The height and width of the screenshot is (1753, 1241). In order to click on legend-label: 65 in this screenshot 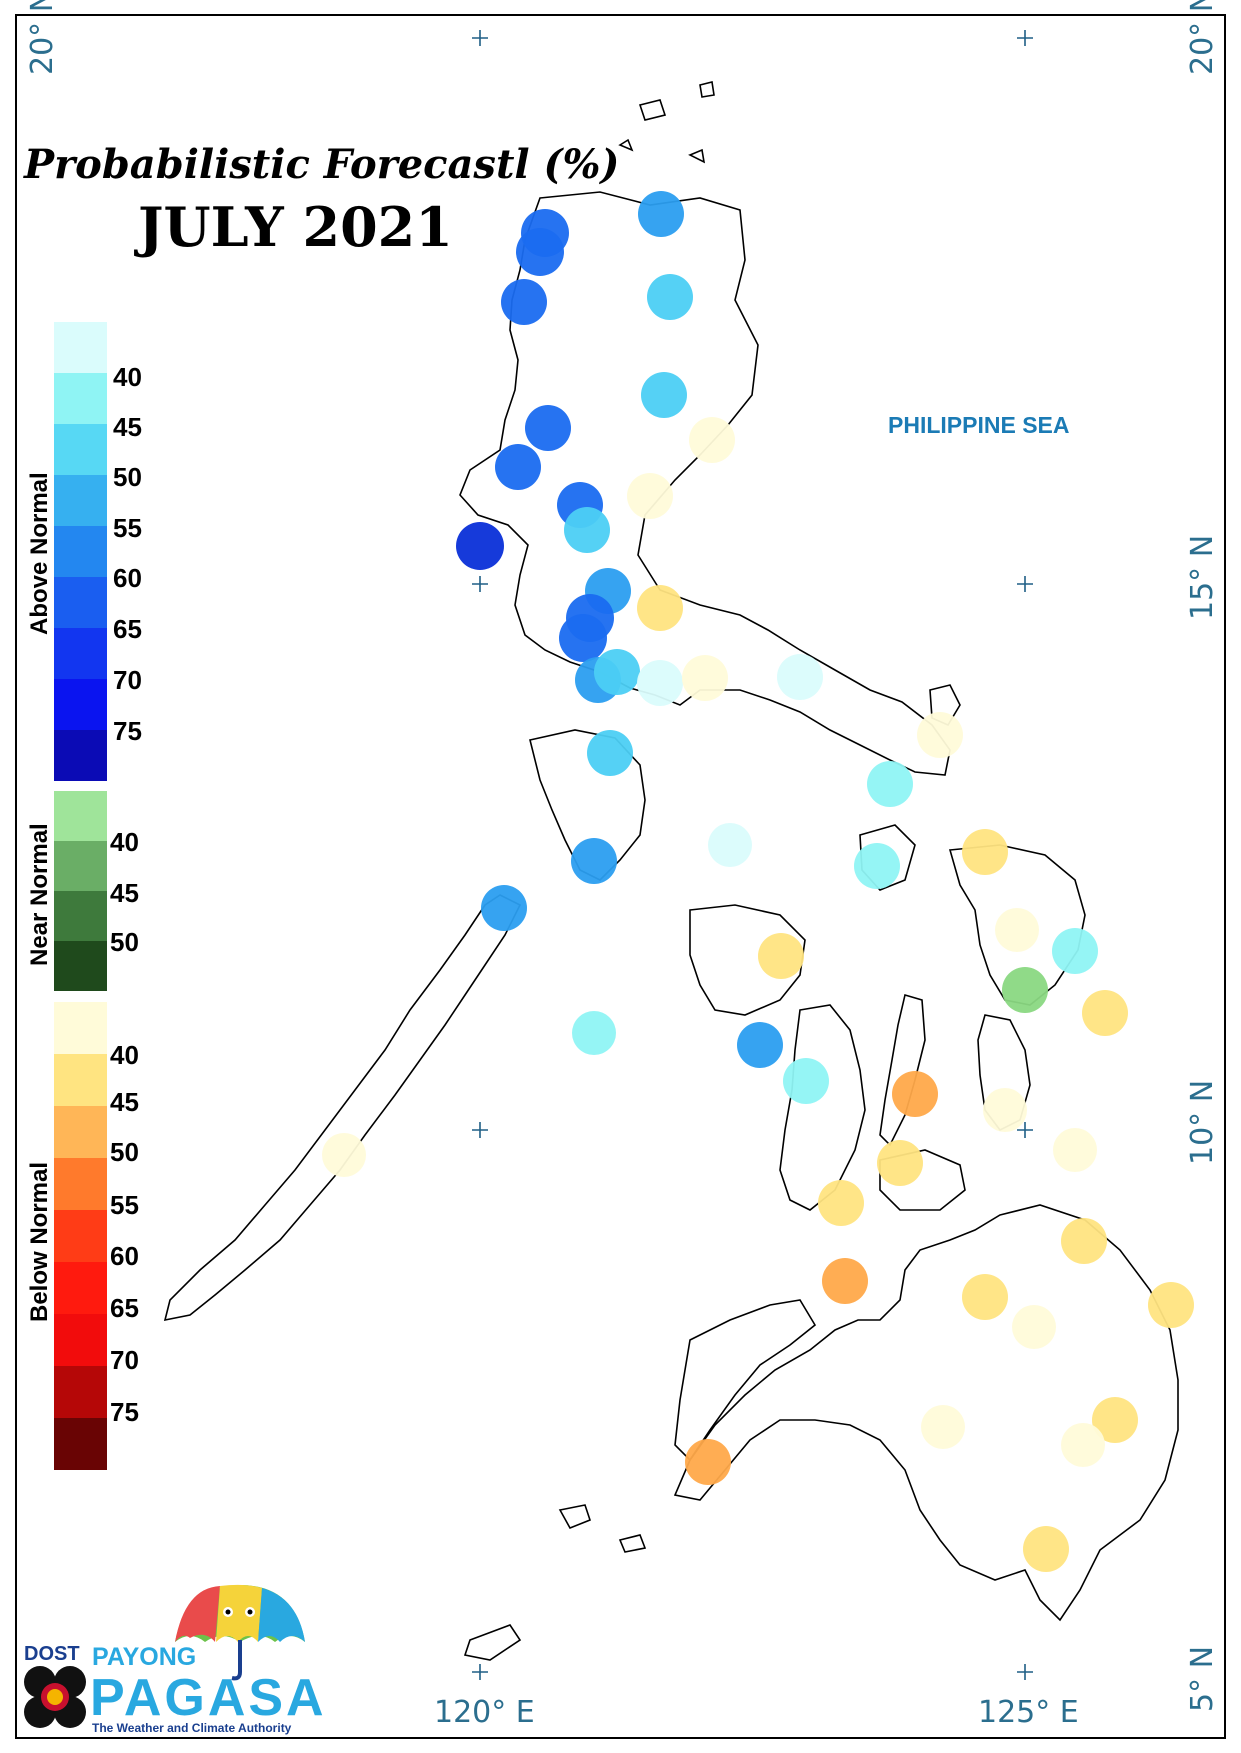, I will do `click(127, 629)`.